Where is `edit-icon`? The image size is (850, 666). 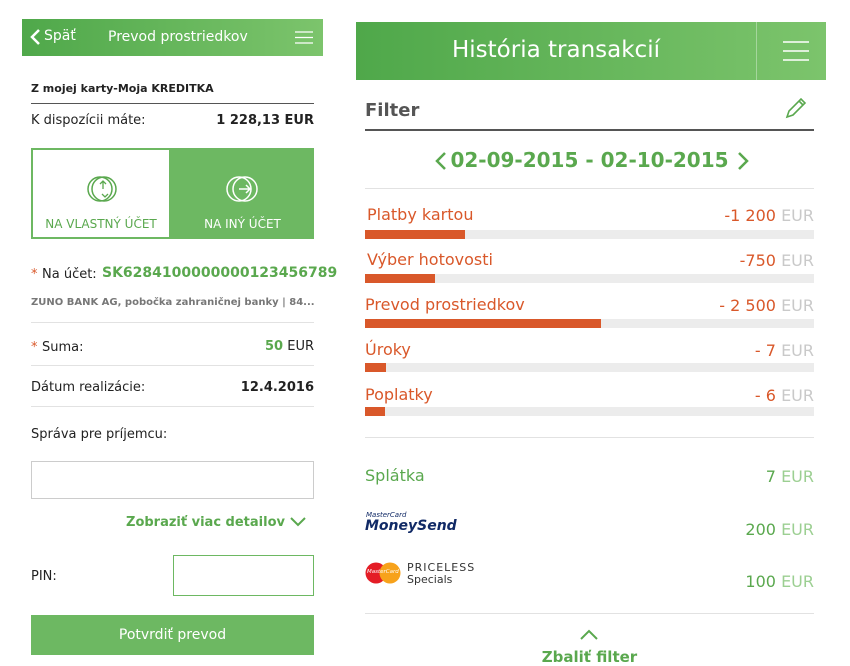 edit-icon is located at coordinates (796, 108).